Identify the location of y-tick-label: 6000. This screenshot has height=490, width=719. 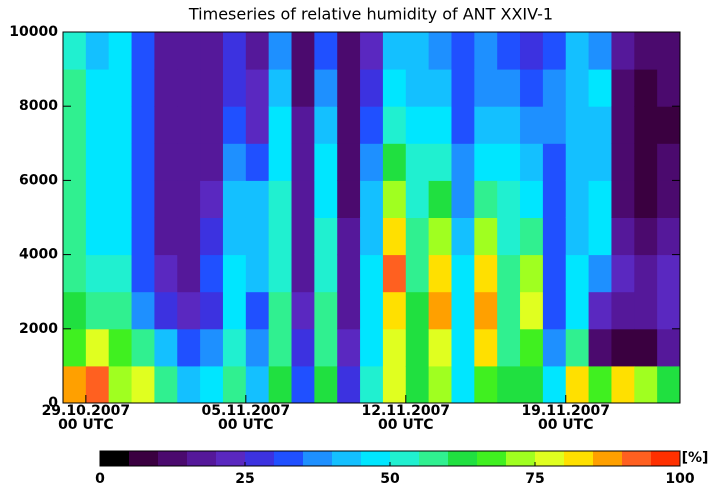
(38, 180).